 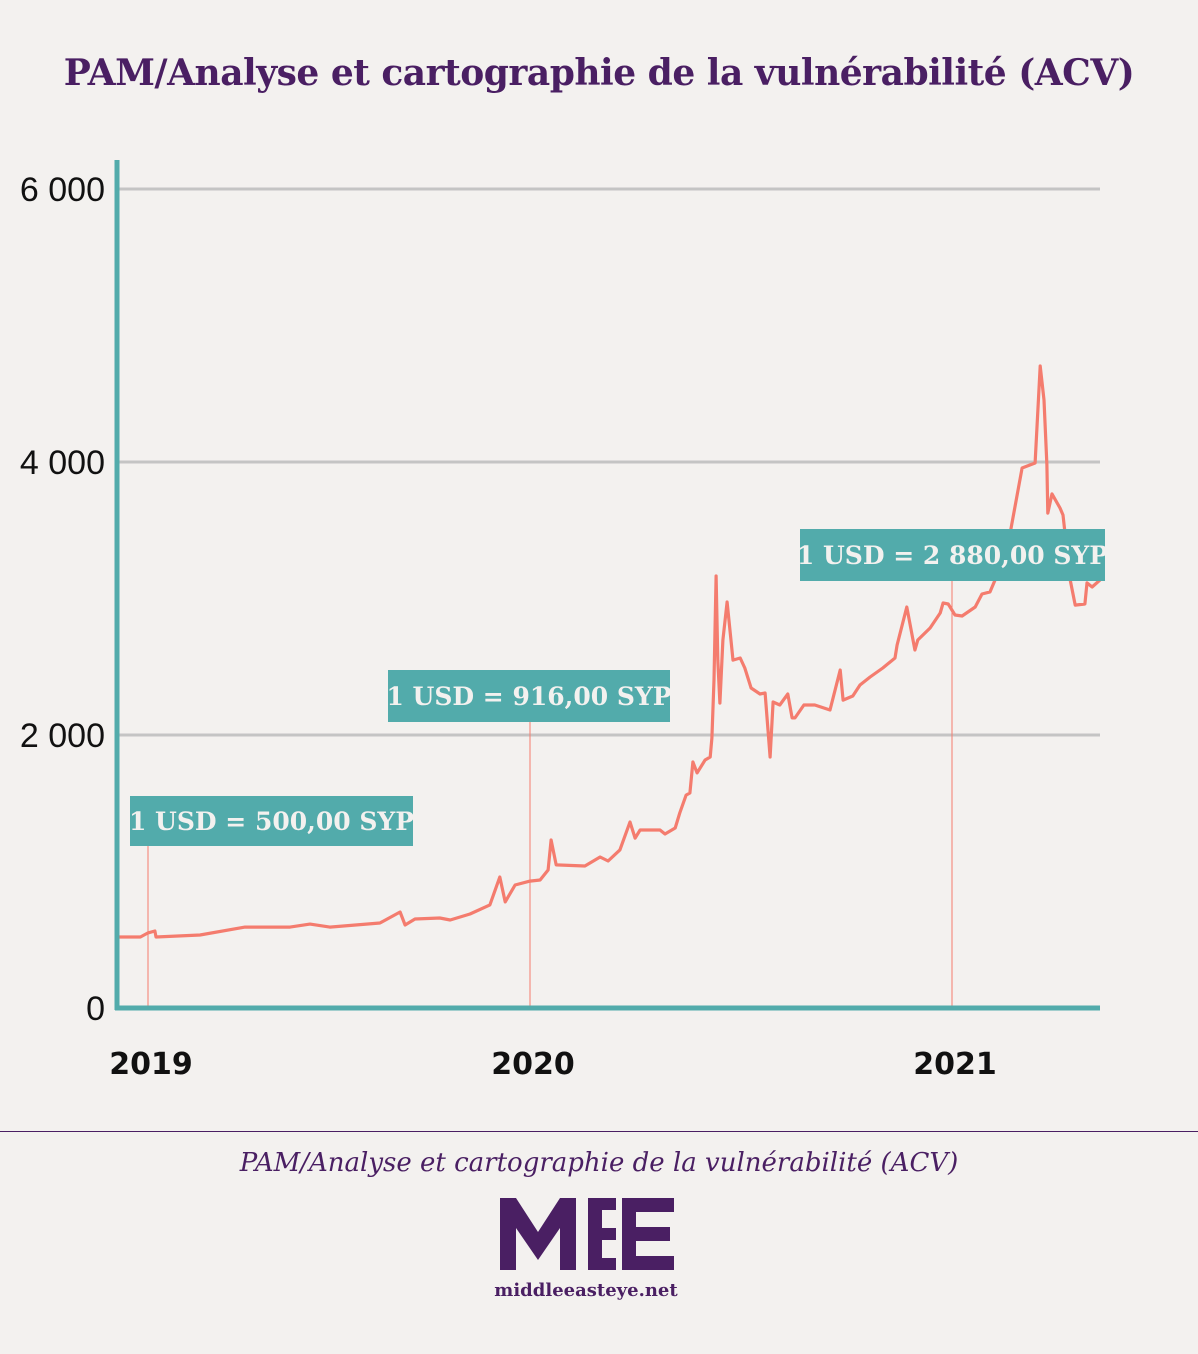 I want to click on mee-logo, so click(x=587, y=1234).